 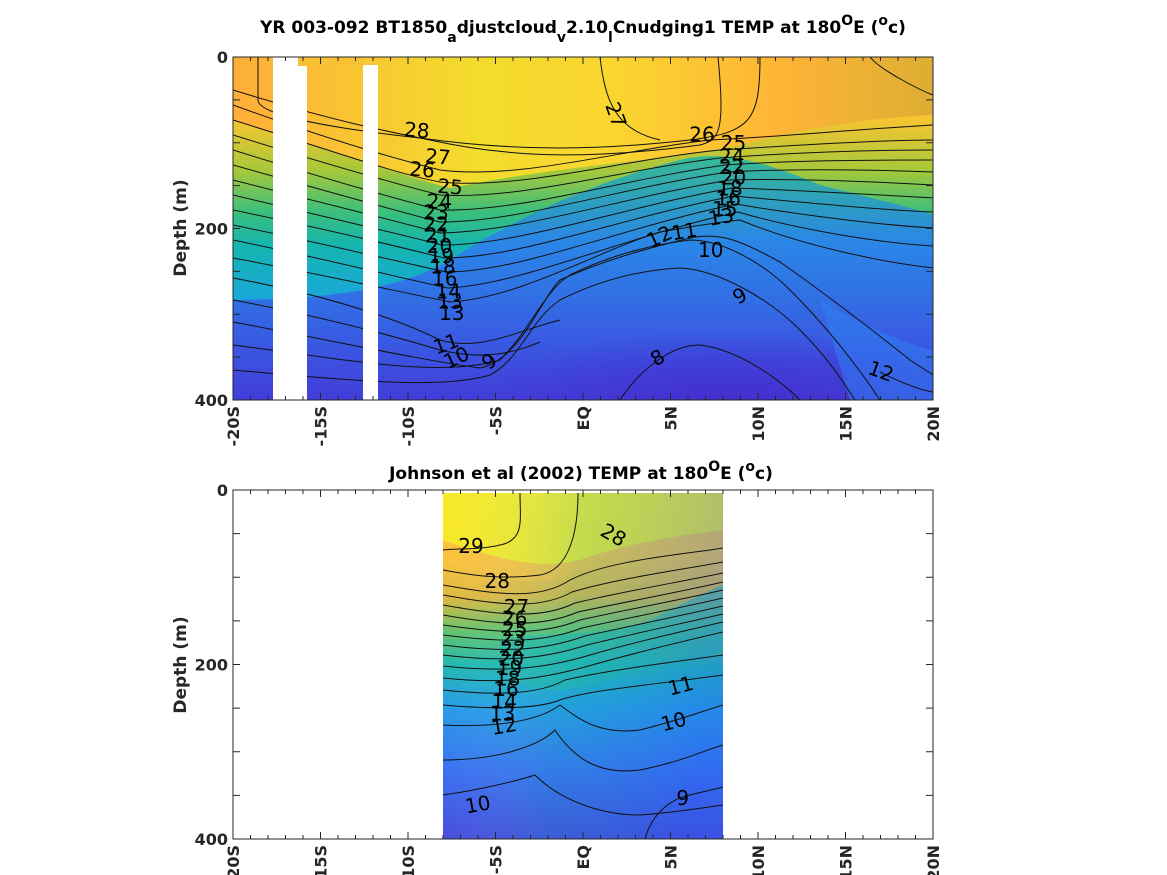 I want to click on x-tick-label: -10S, so click(x=408, y=860).